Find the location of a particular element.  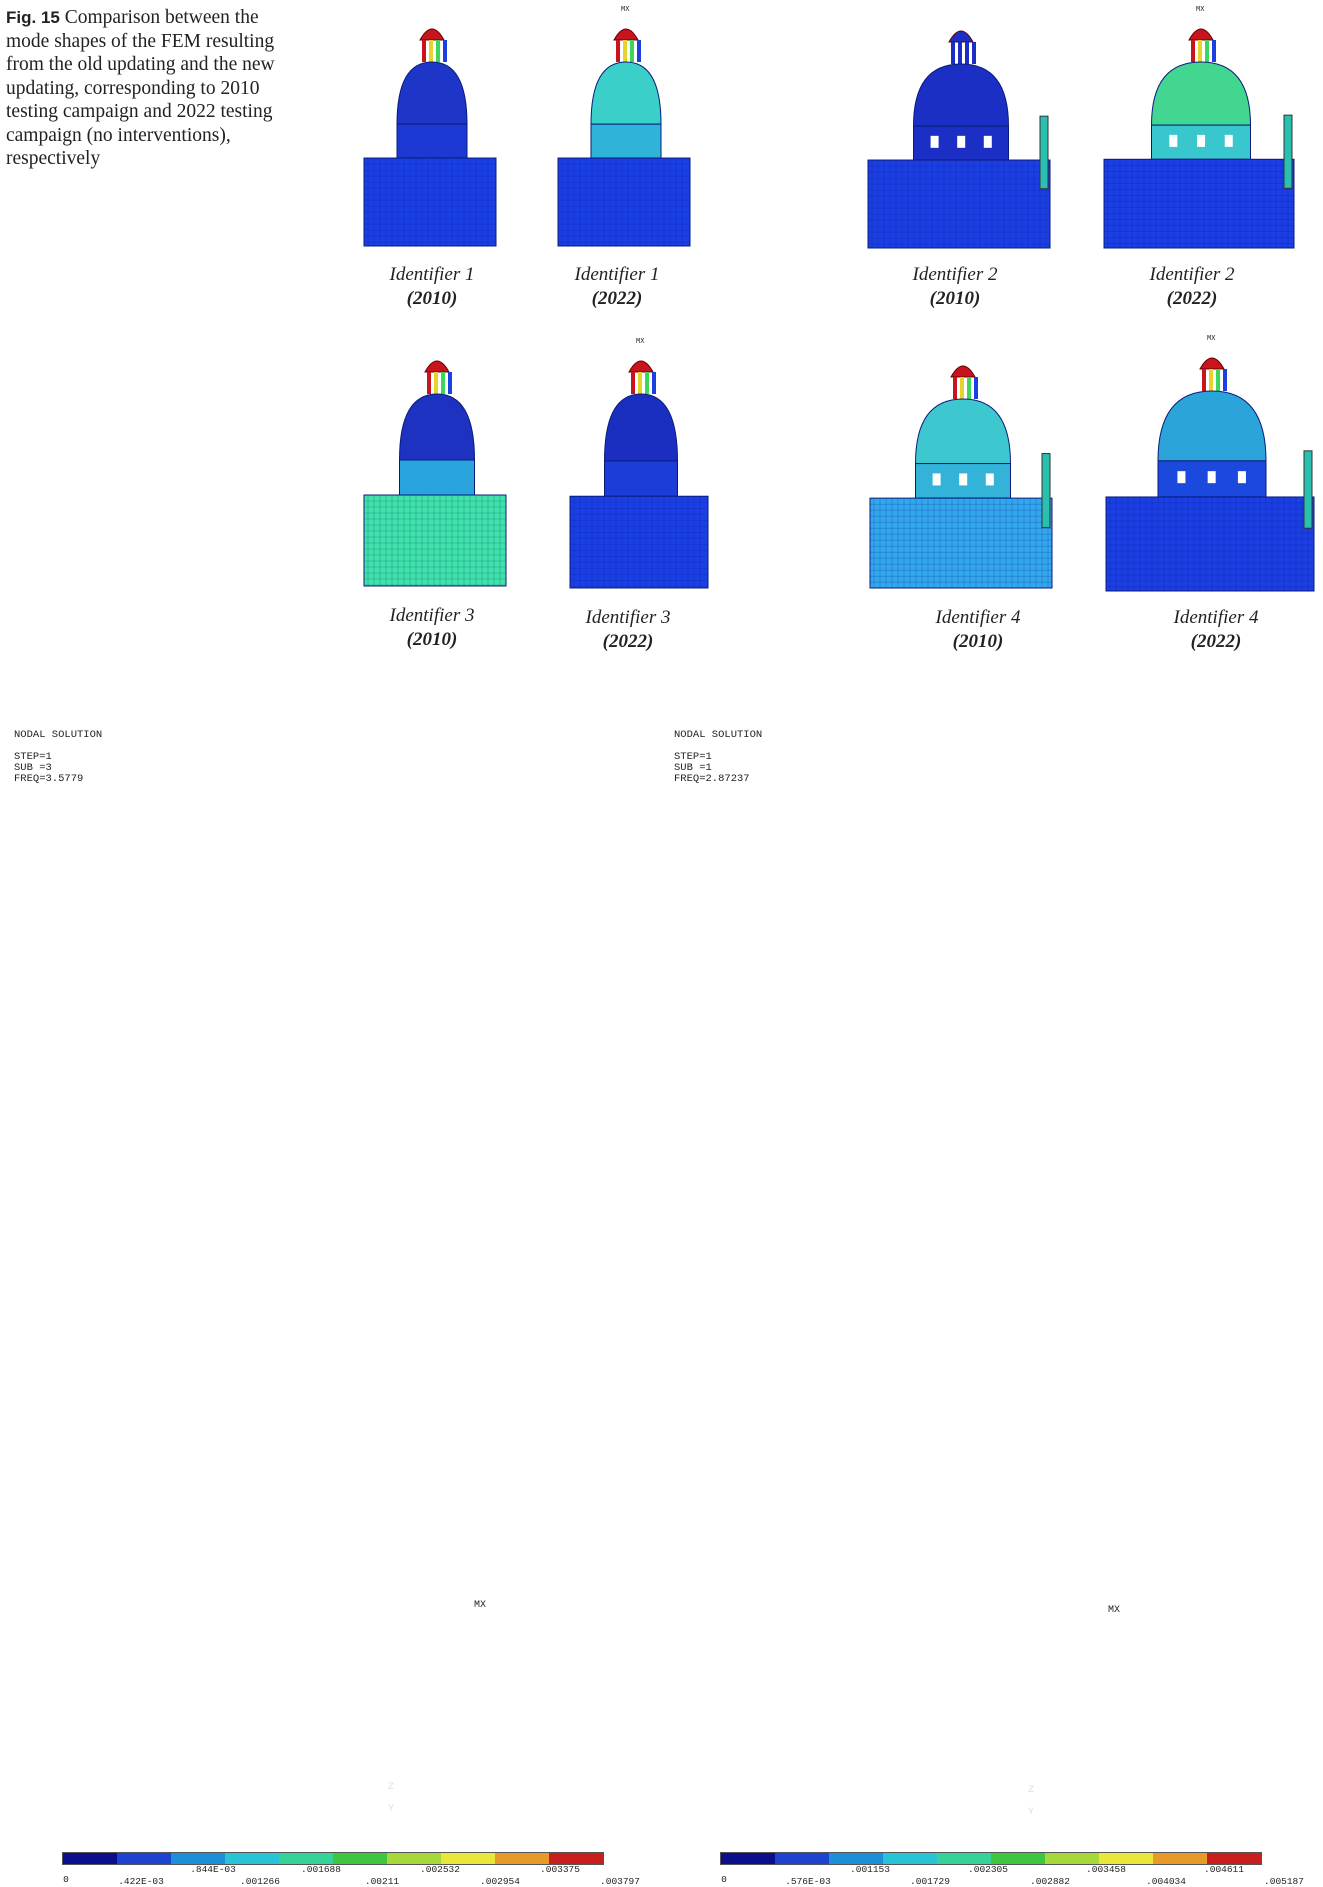

tick-top: .003375 is located at coordinates (560, 1869).